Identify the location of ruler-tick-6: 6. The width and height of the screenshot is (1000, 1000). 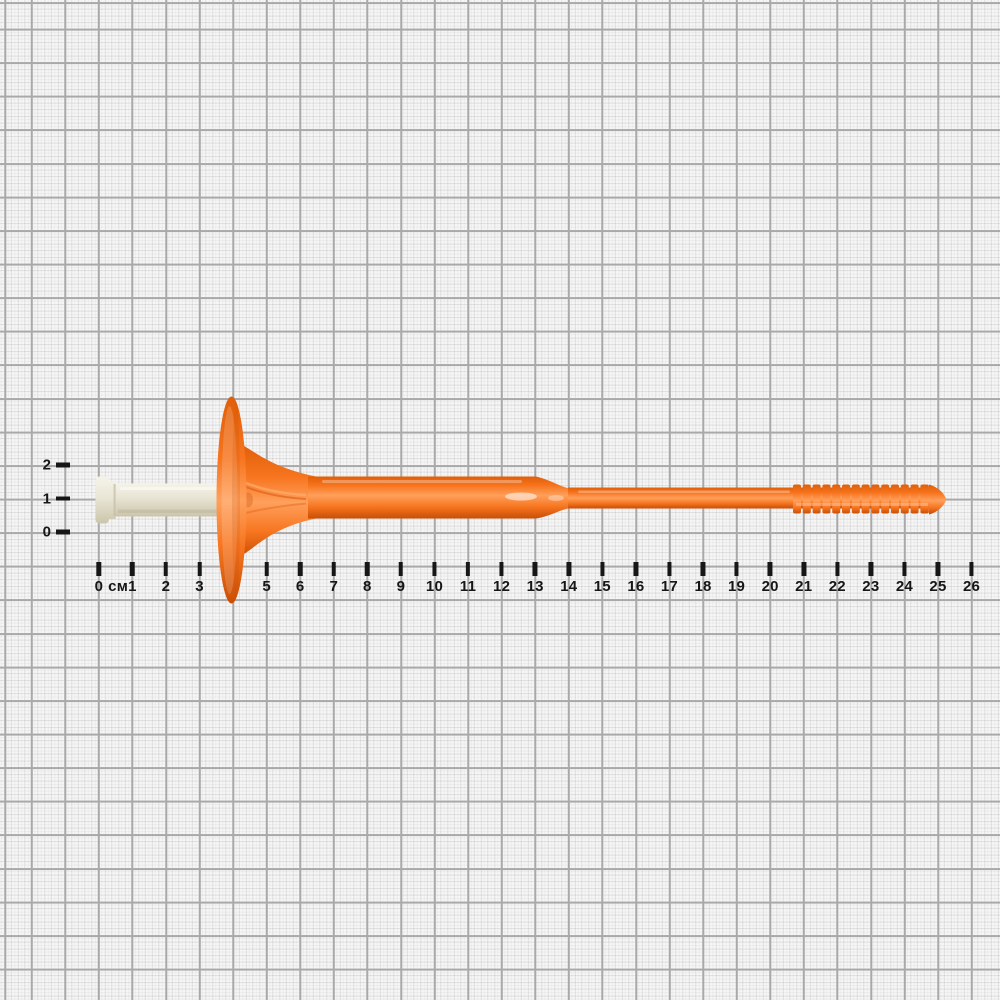
(300, 578).